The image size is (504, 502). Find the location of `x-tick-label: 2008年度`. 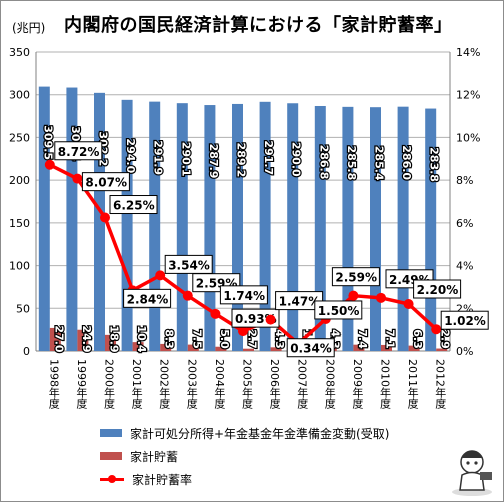

x-tick-label: 2008年度 is located at coordinates (329, 384).